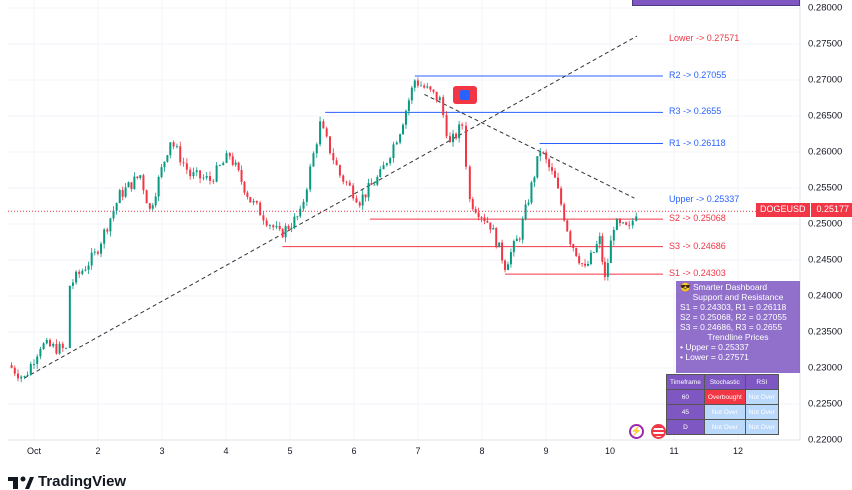 Image resolution: width=852 pixels, height=490 pixels. What do you see at coordinates (804, 210) in the screenshot?
I see `price-tag: DOGEUSD 0.25177` at bounding box center [804, 210].